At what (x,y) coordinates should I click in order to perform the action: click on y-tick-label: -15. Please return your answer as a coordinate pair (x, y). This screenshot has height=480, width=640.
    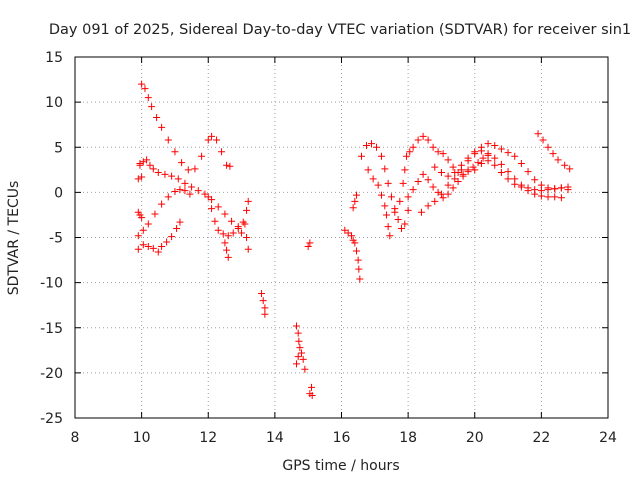
    Looking at the image, I should click on (51, 329).